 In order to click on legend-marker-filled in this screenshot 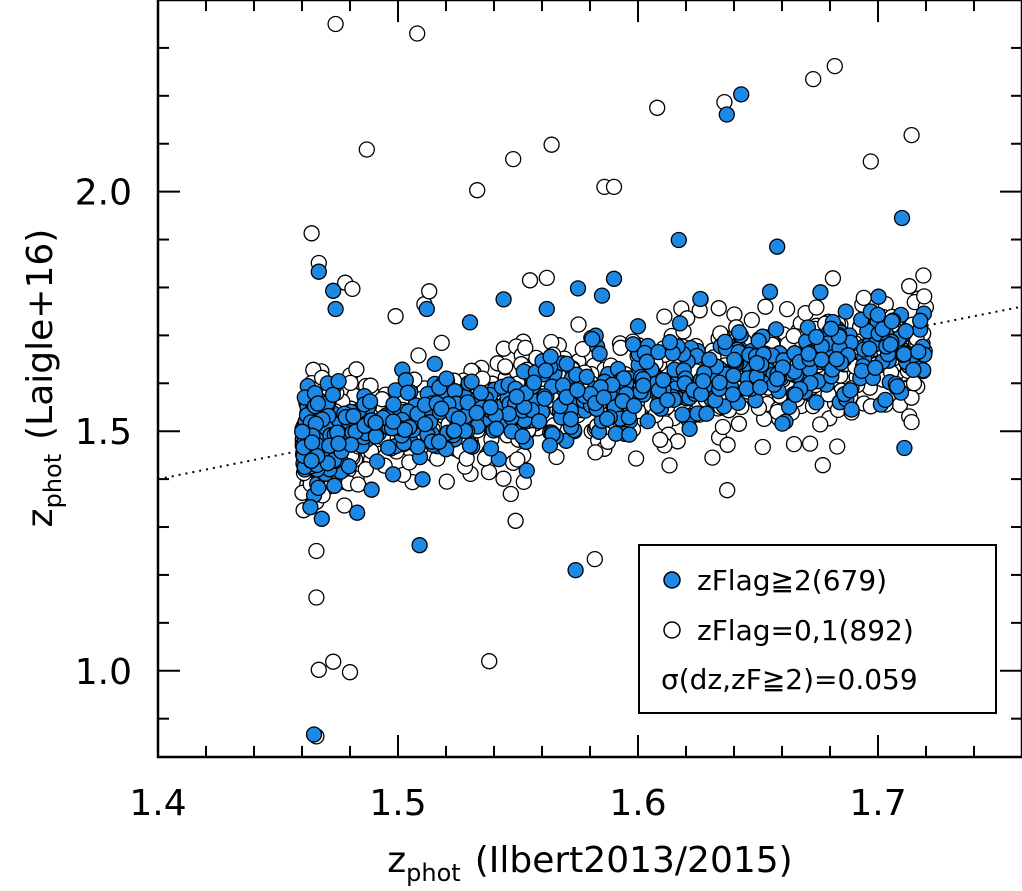, I will do `click(672, 580)`.